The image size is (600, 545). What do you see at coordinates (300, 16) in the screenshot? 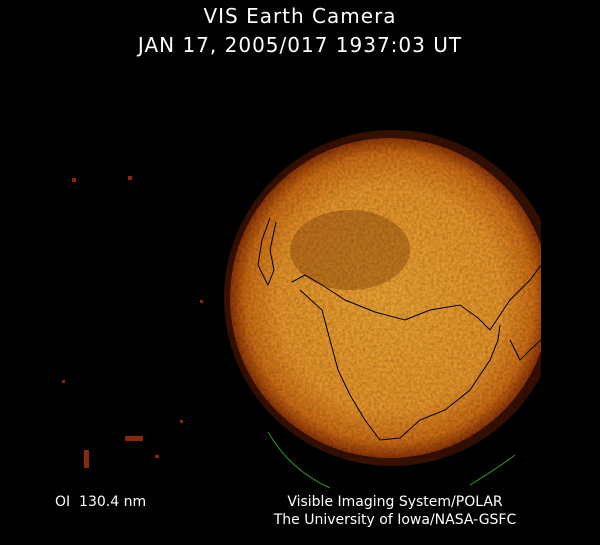
I see `image-title: VIS Earth Camera` at bounding box center [300, 16].